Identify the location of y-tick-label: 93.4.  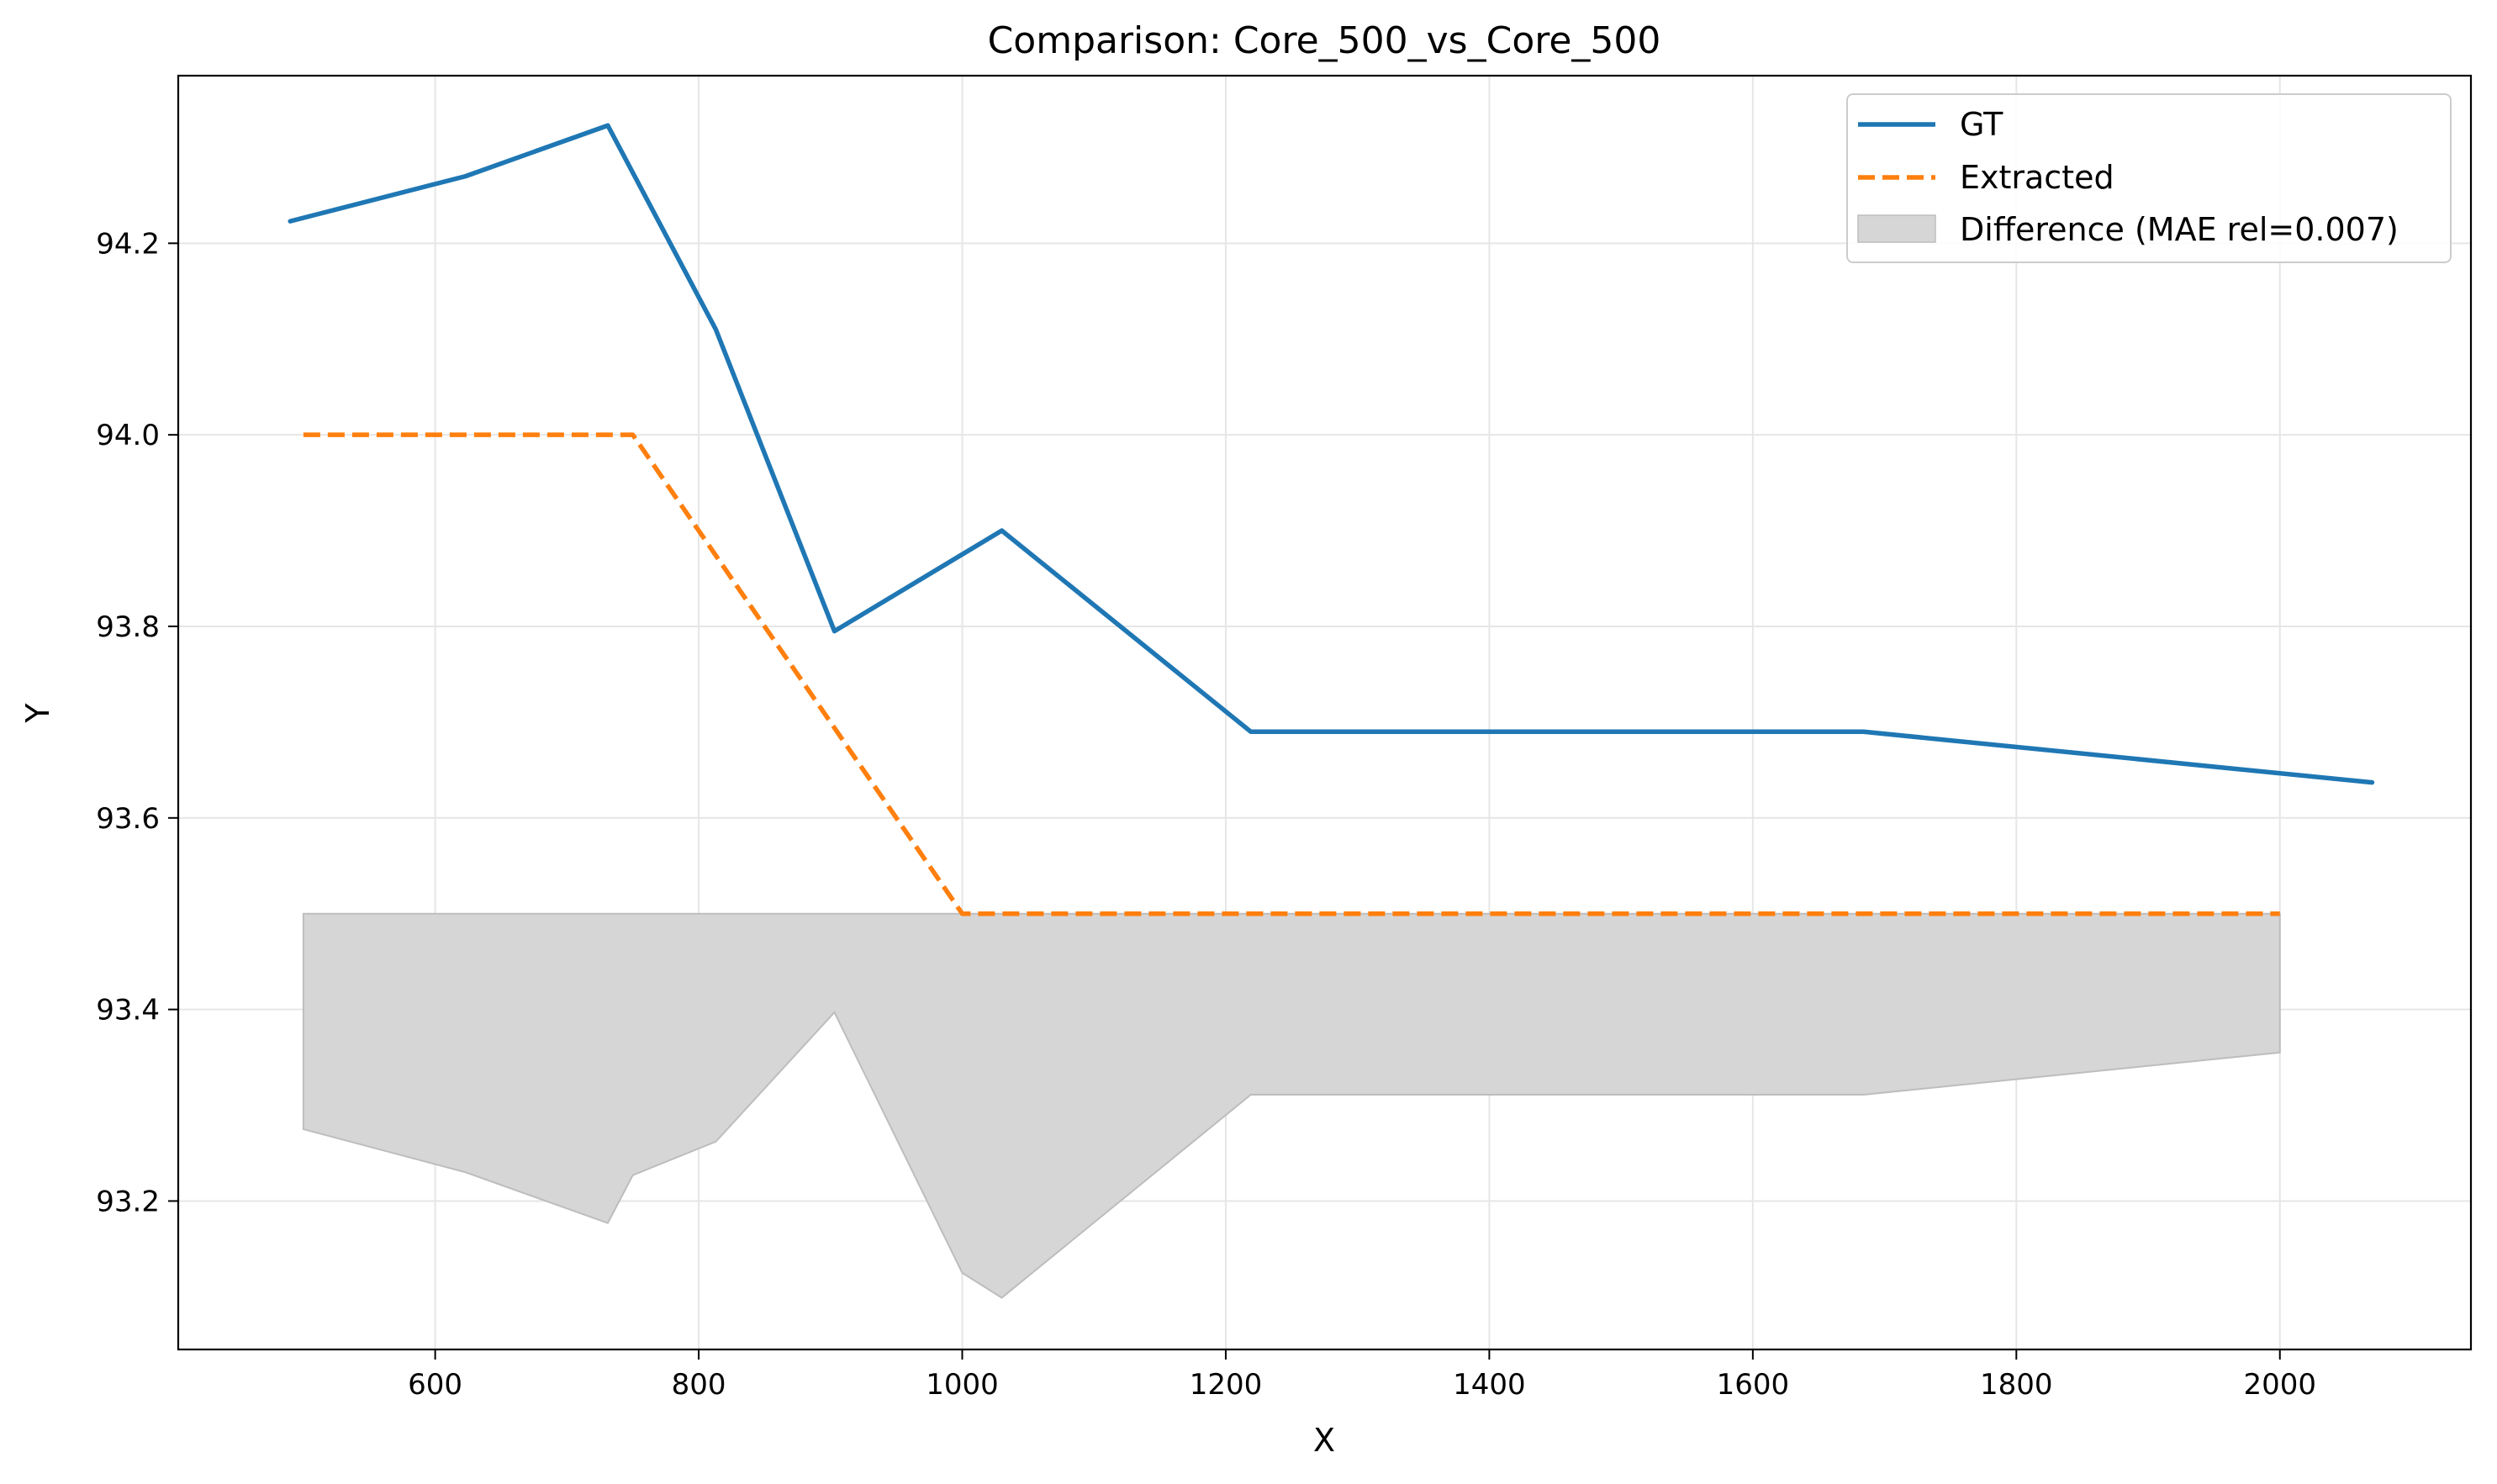
(128, 1010).